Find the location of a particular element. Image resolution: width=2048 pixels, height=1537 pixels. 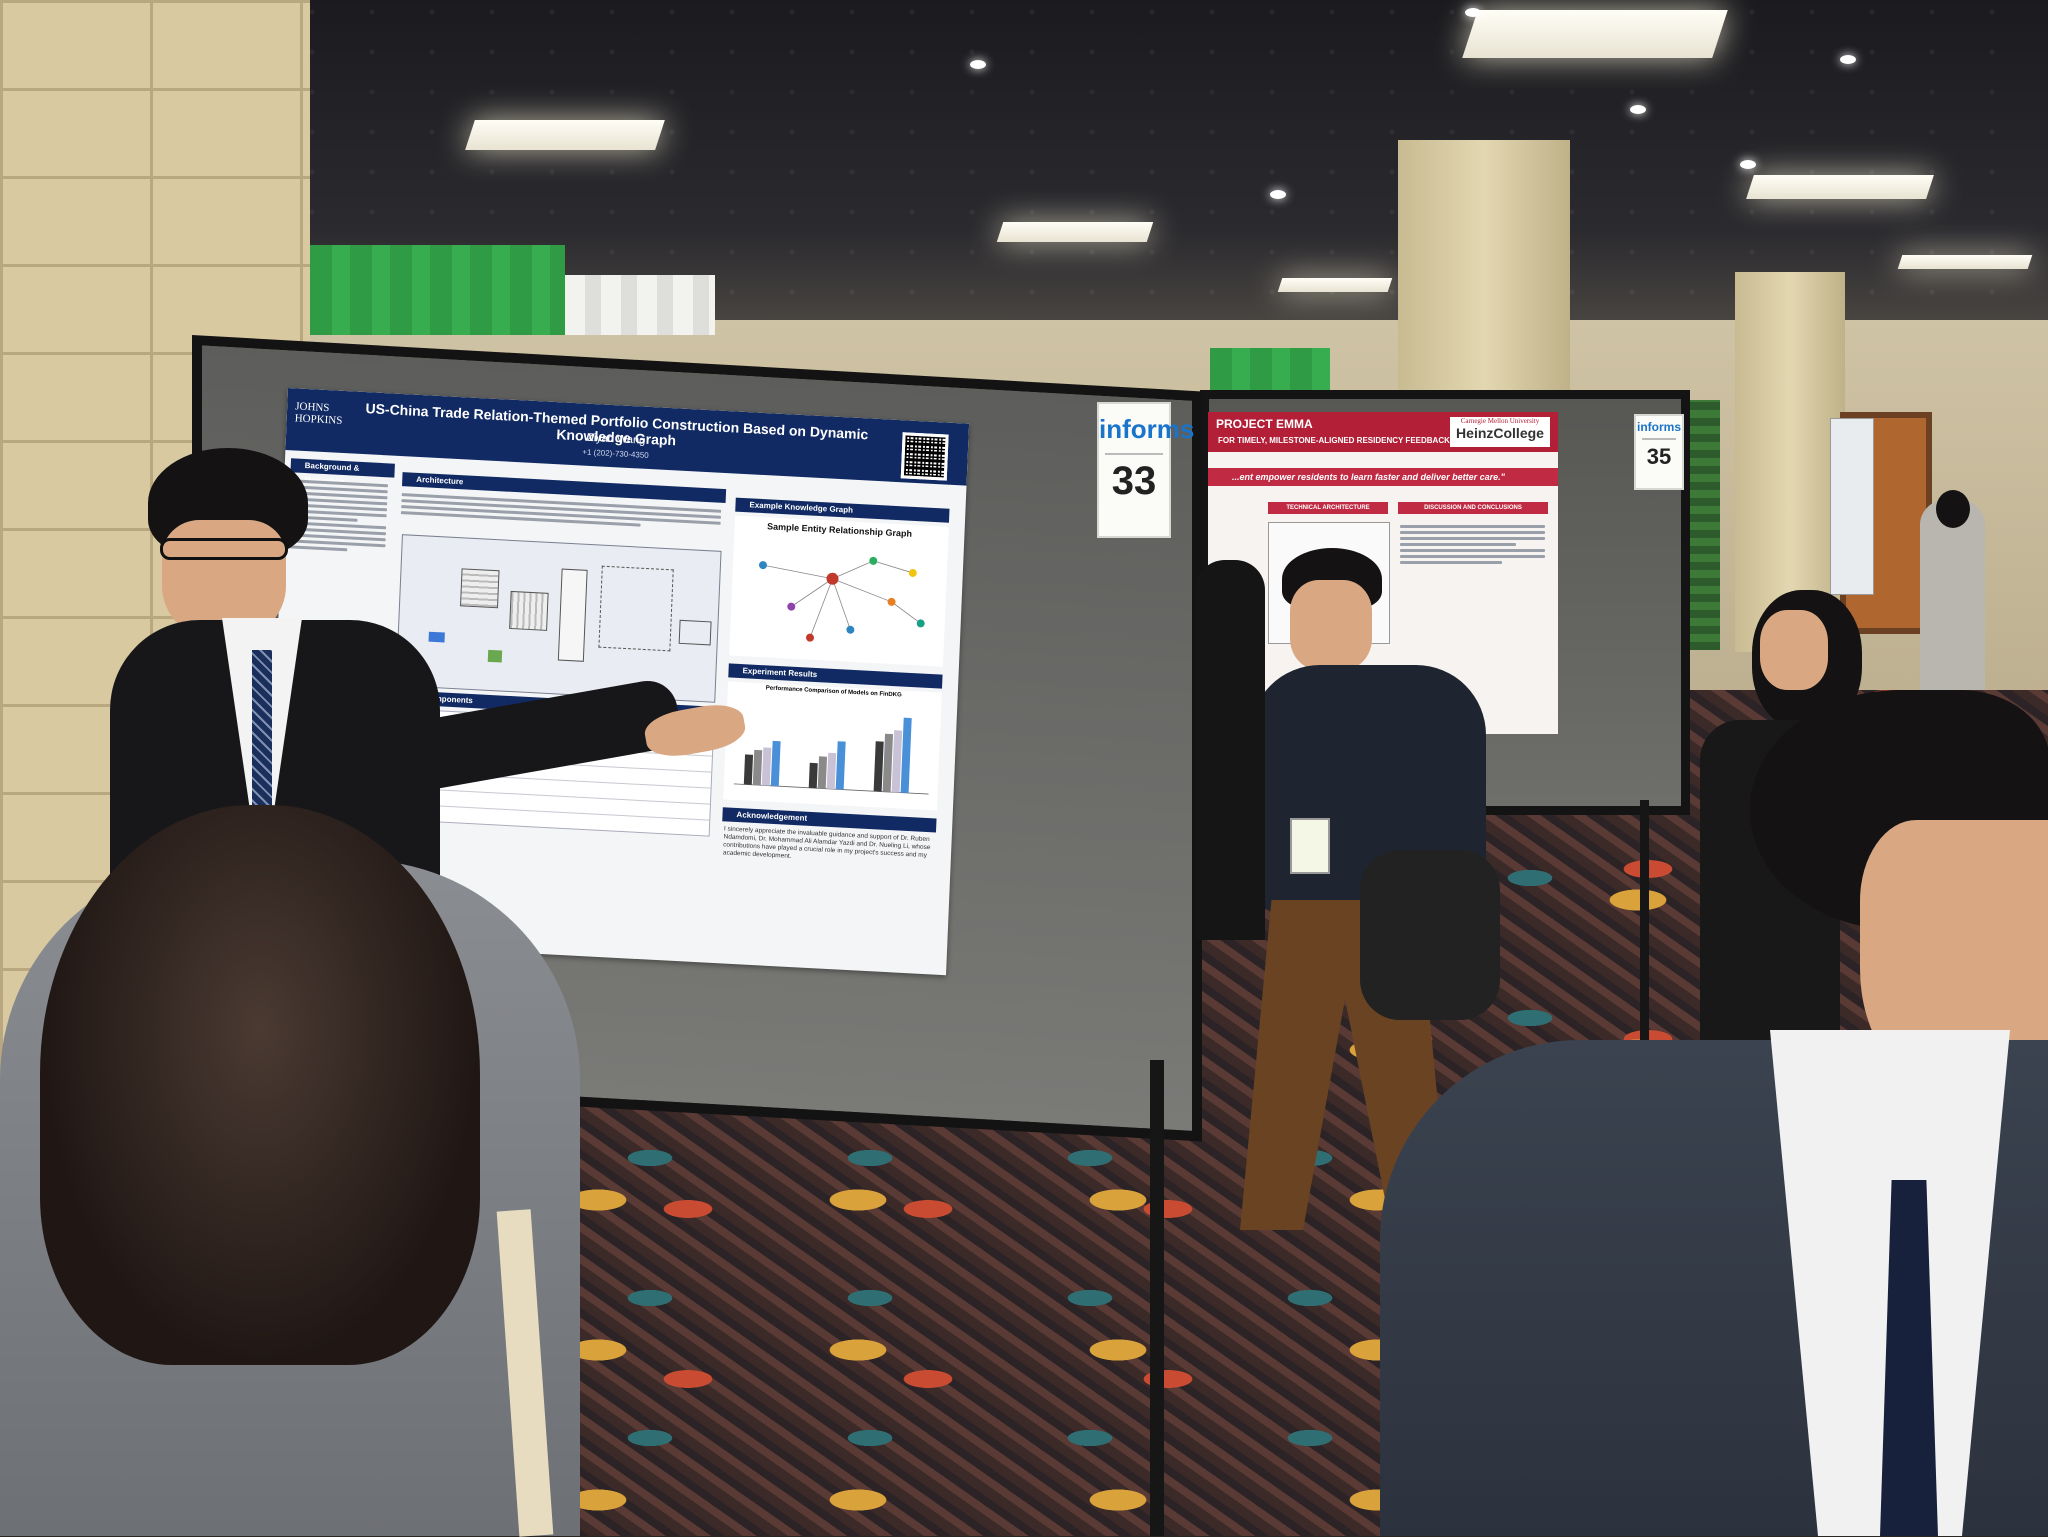

cmu-logo: Carnegie Mellon University HeinzCollege is located at coordinates (1500, 432).